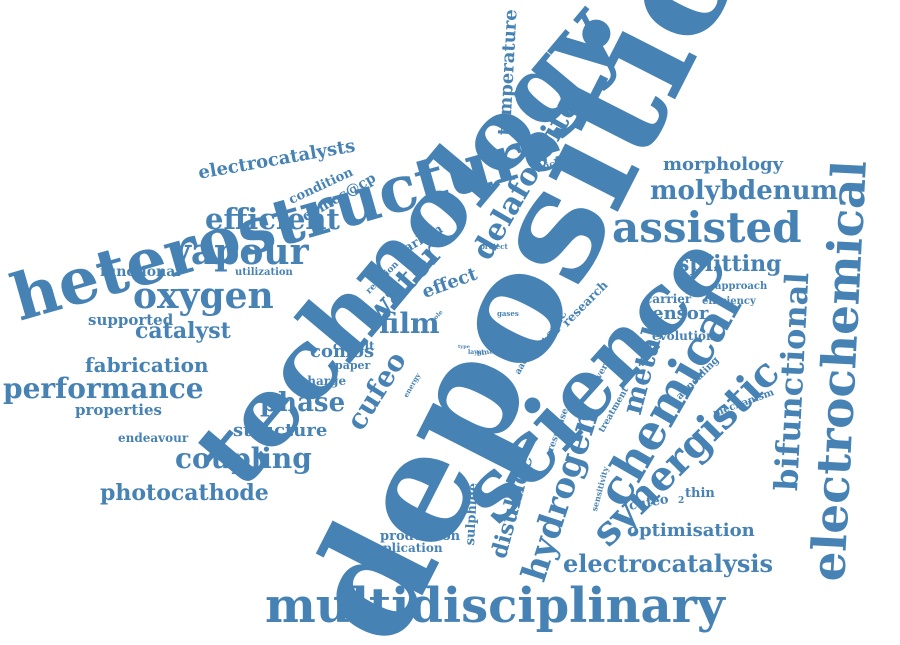 This screenshot has width=900, height=645. Describe the element at coordinates (184, 493) in the screenshot. I see `word-photocathode: photocathode` at that location.